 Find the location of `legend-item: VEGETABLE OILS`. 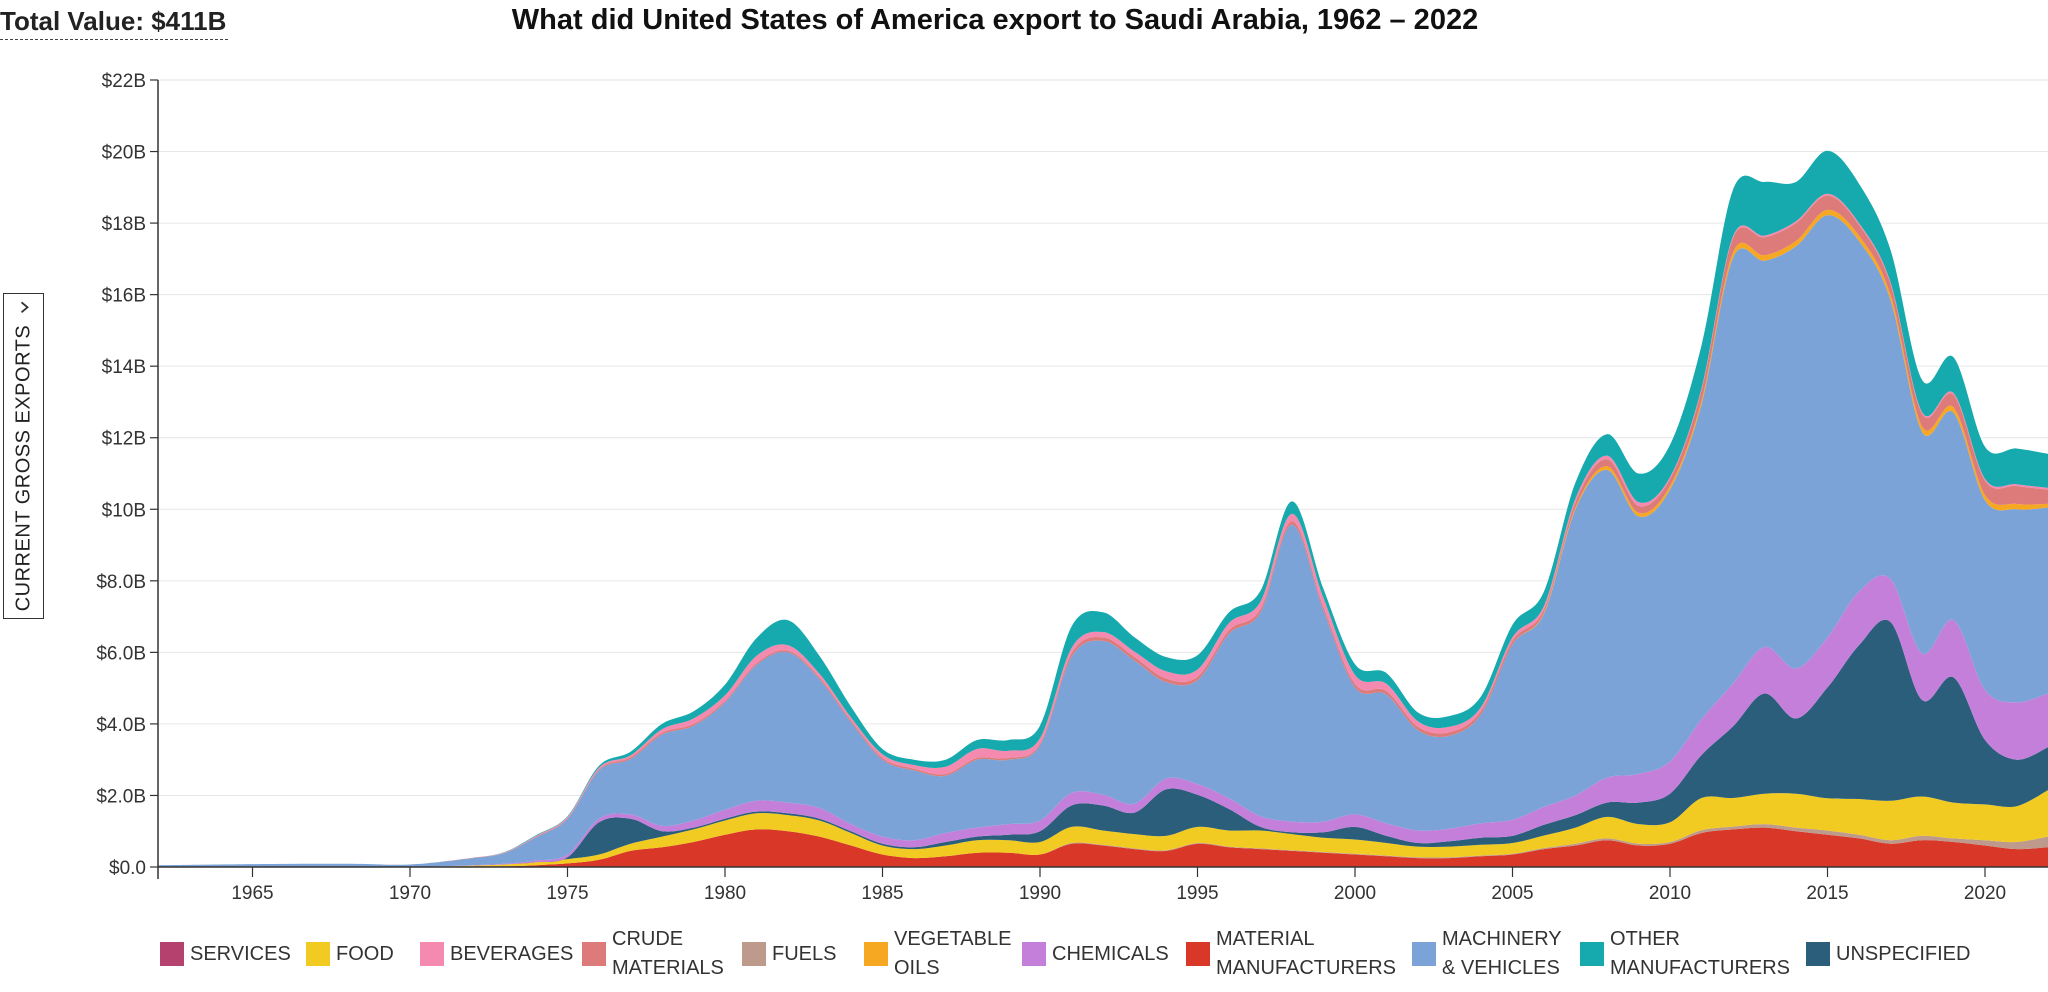

legend-item: VEGETABLE OILS is located at coordinates (937, 954).